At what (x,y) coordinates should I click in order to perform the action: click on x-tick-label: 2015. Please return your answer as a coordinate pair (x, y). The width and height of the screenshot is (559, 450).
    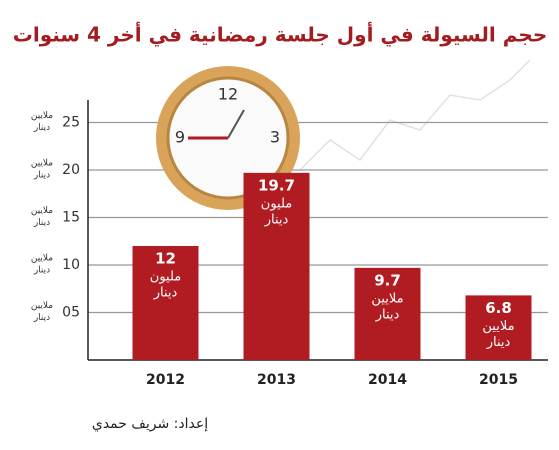
    Looking at the image, I should click on (498, 380).